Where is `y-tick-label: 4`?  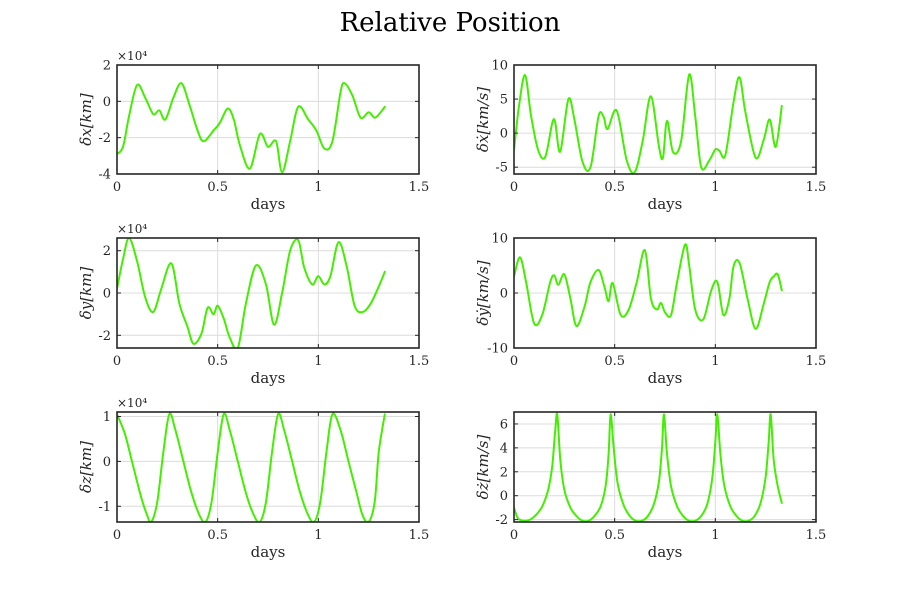 y-tick-label: 4 is located at coordinates (504, 448).